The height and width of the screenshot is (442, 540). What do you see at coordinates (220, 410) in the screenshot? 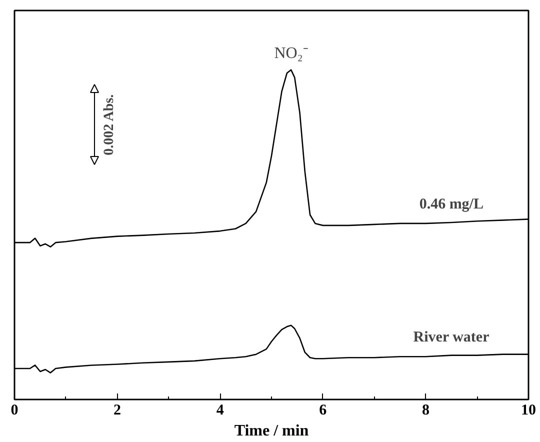
I see `x-tick-label: 4` at bounding box center [220, 410].